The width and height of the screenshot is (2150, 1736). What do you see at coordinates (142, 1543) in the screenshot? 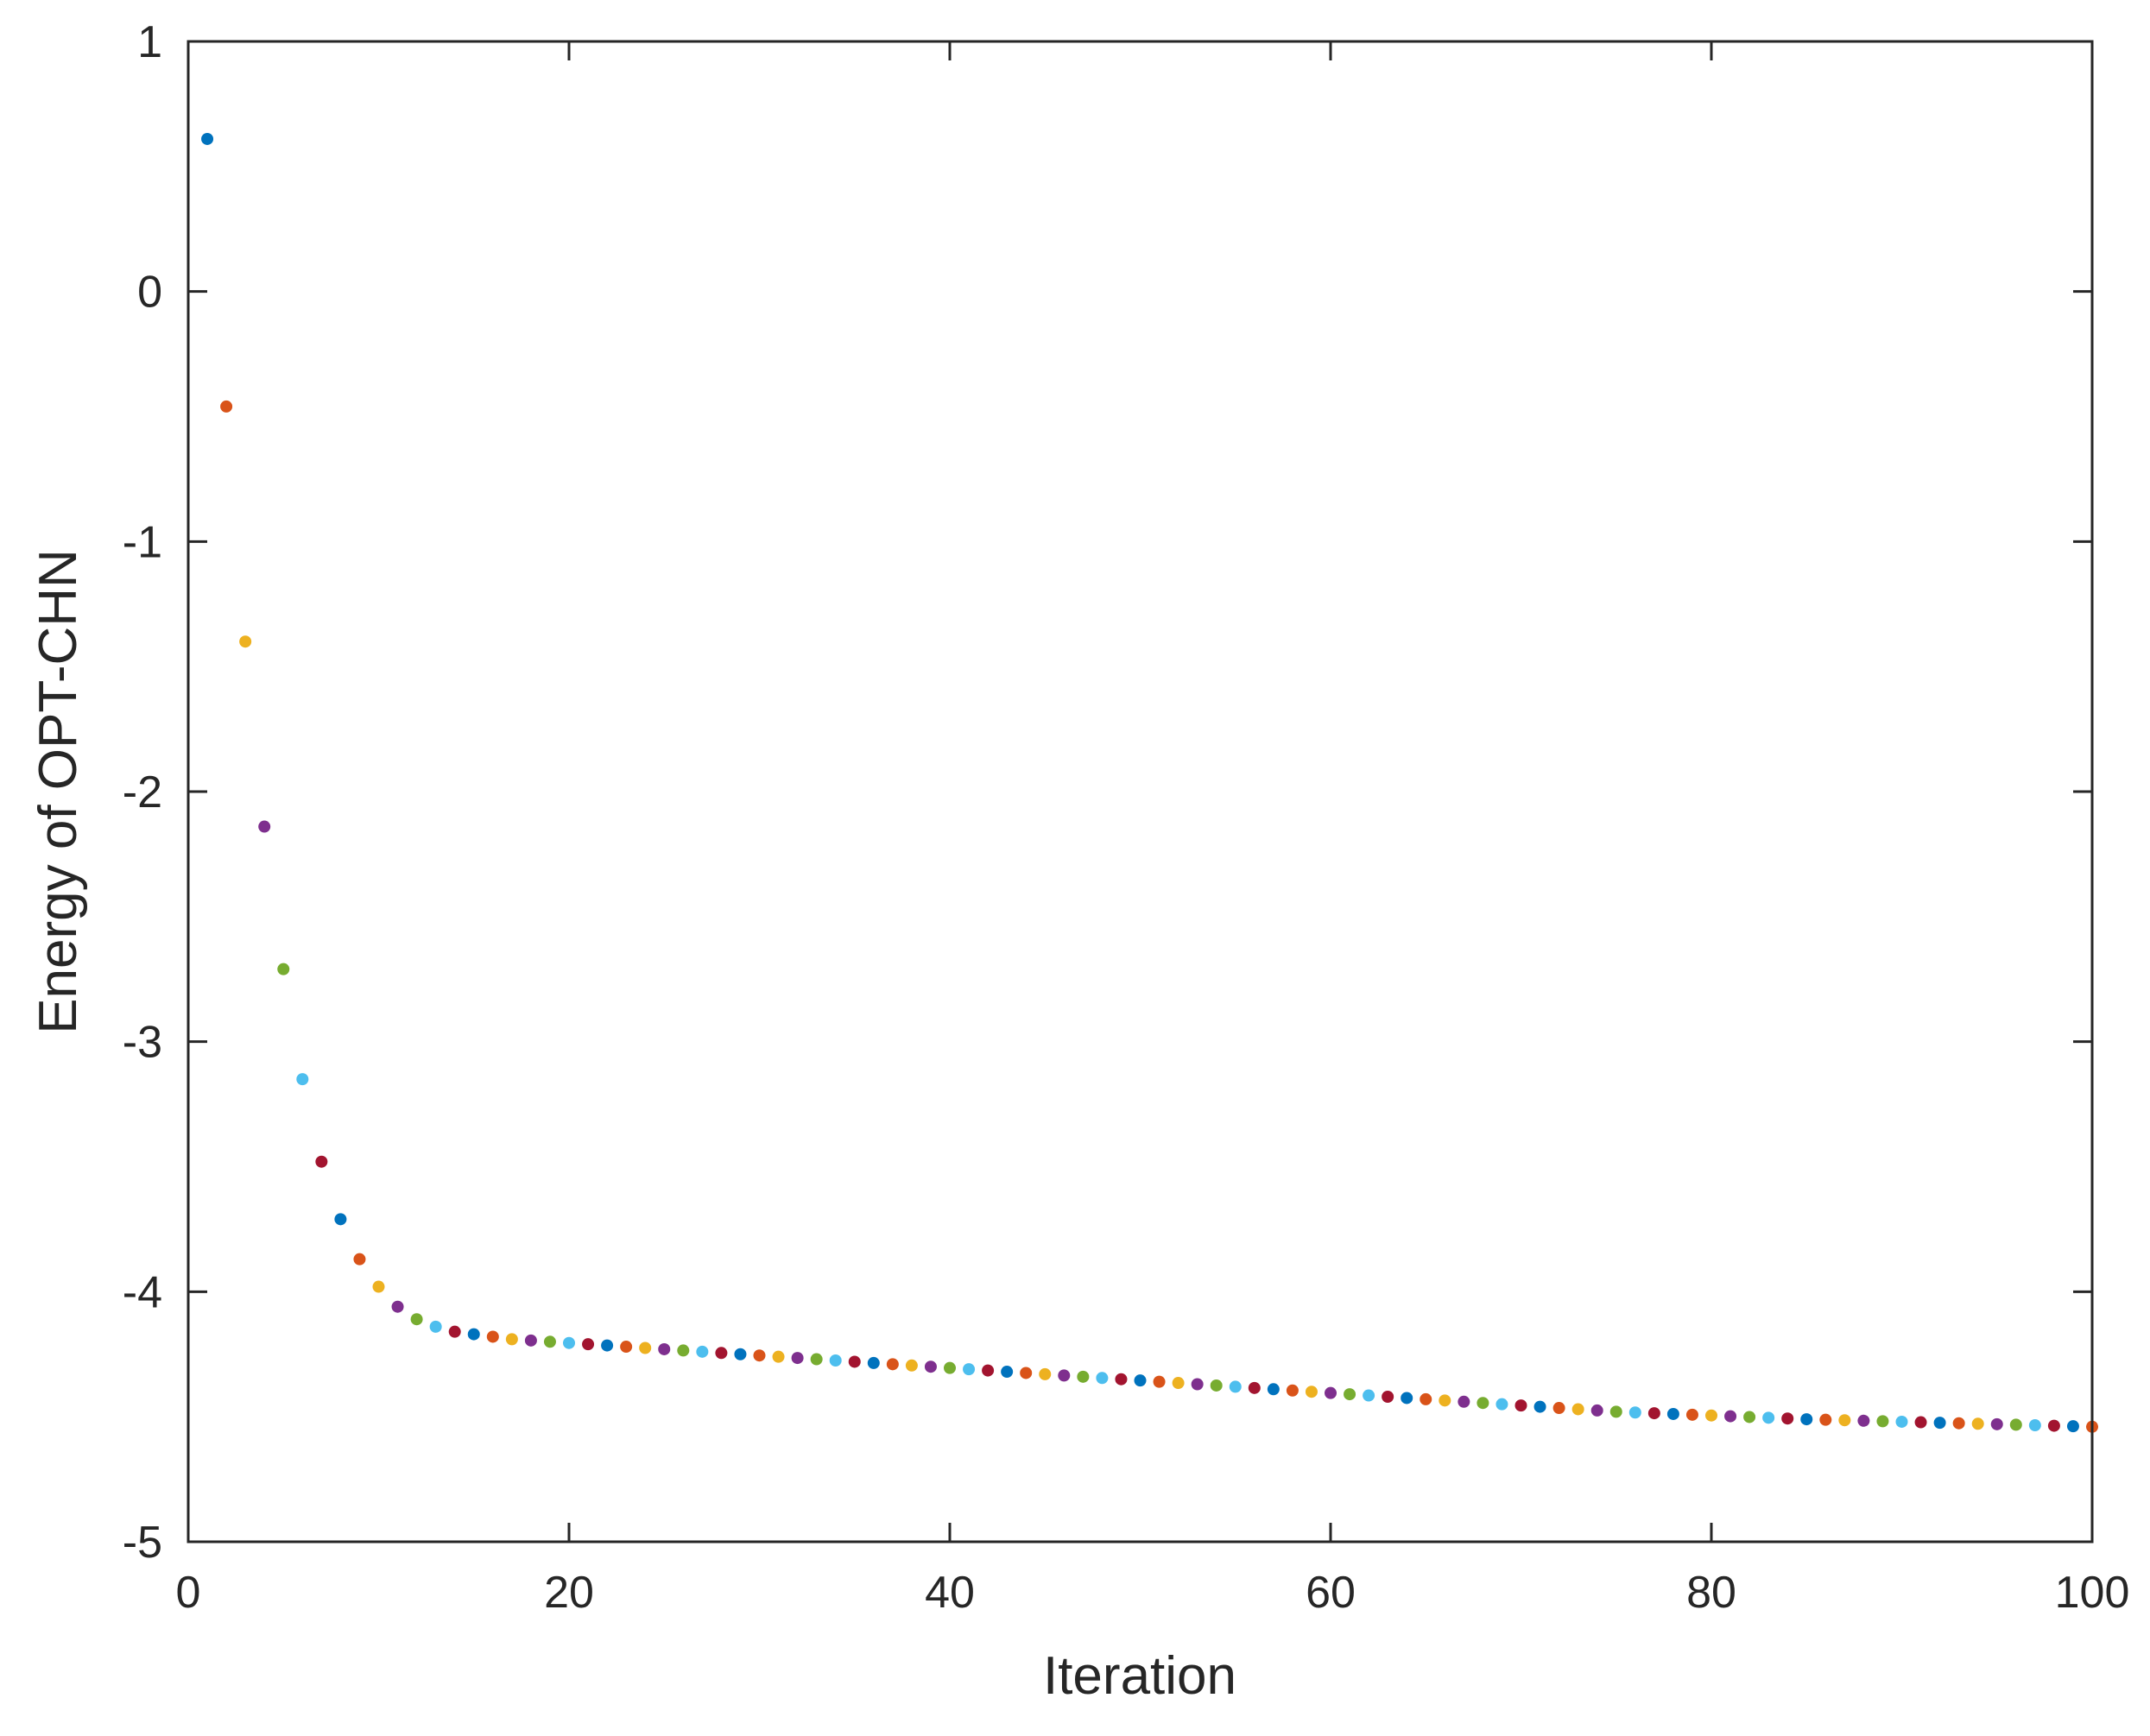
I see `y-tick-label: -5` at bounding box center [142, 1543].